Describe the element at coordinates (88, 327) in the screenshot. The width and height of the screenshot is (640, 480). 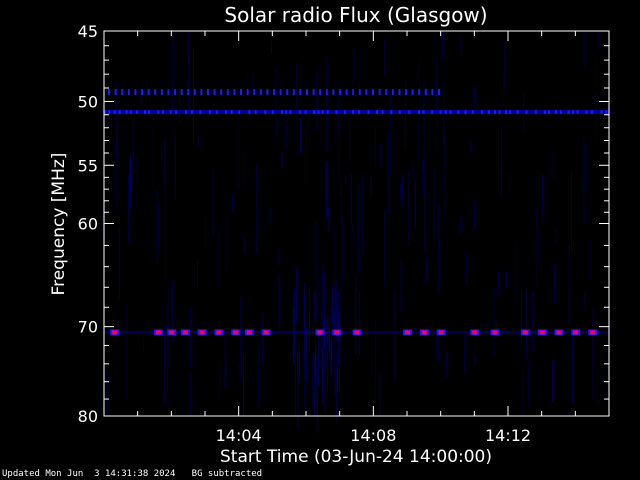
I see `y-tick-label: 70` at that location.